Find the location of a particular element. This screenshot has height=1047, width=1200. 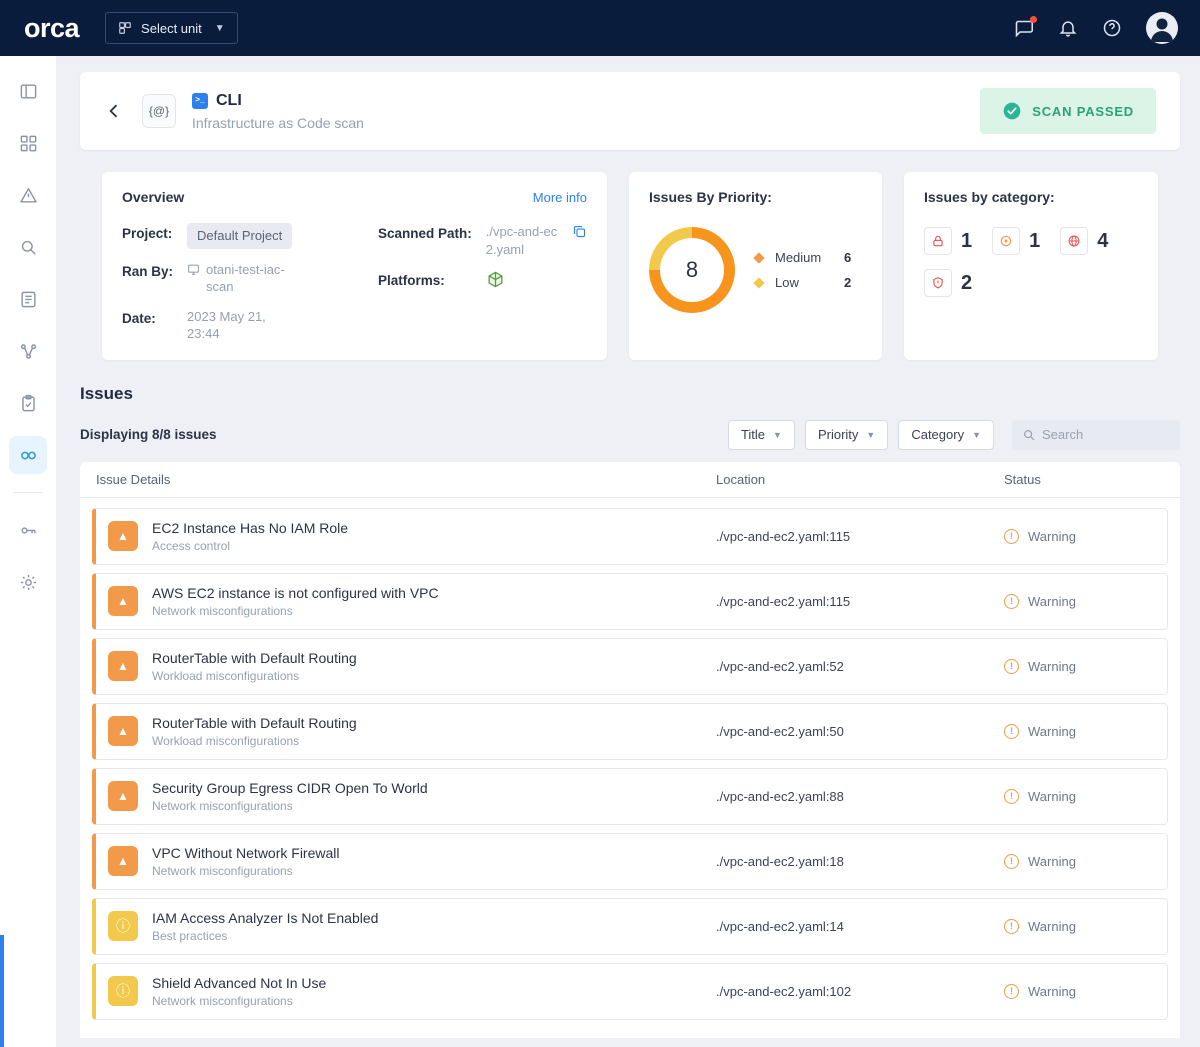

priority-legend: Medium 6 Low 2 is located at coordinates (802, 270).